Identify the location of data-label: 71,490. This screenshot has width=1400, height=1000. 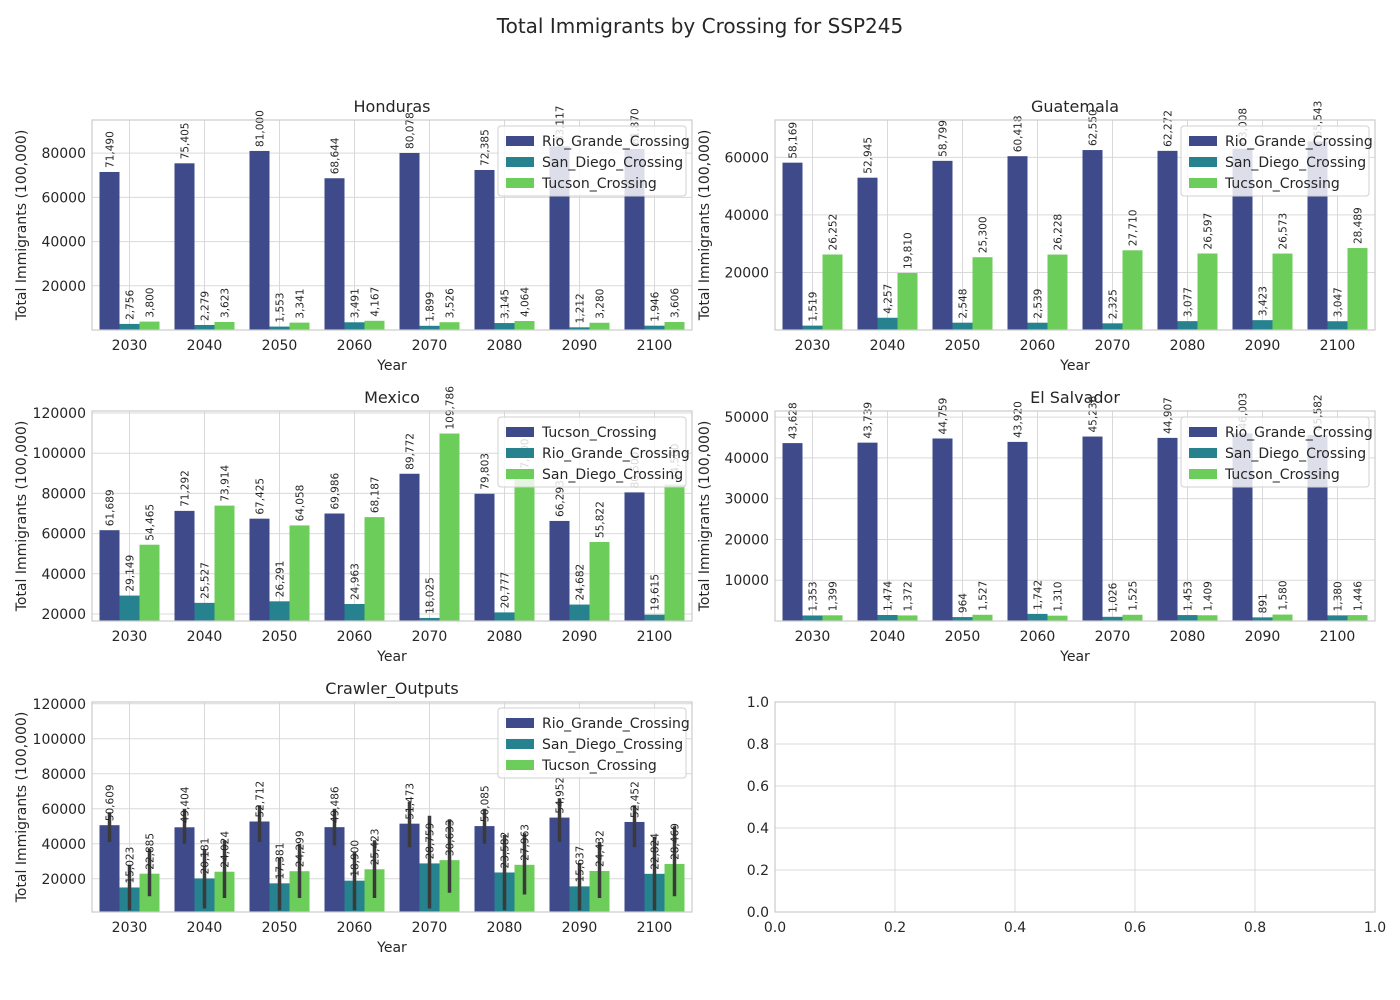
(111, 149).